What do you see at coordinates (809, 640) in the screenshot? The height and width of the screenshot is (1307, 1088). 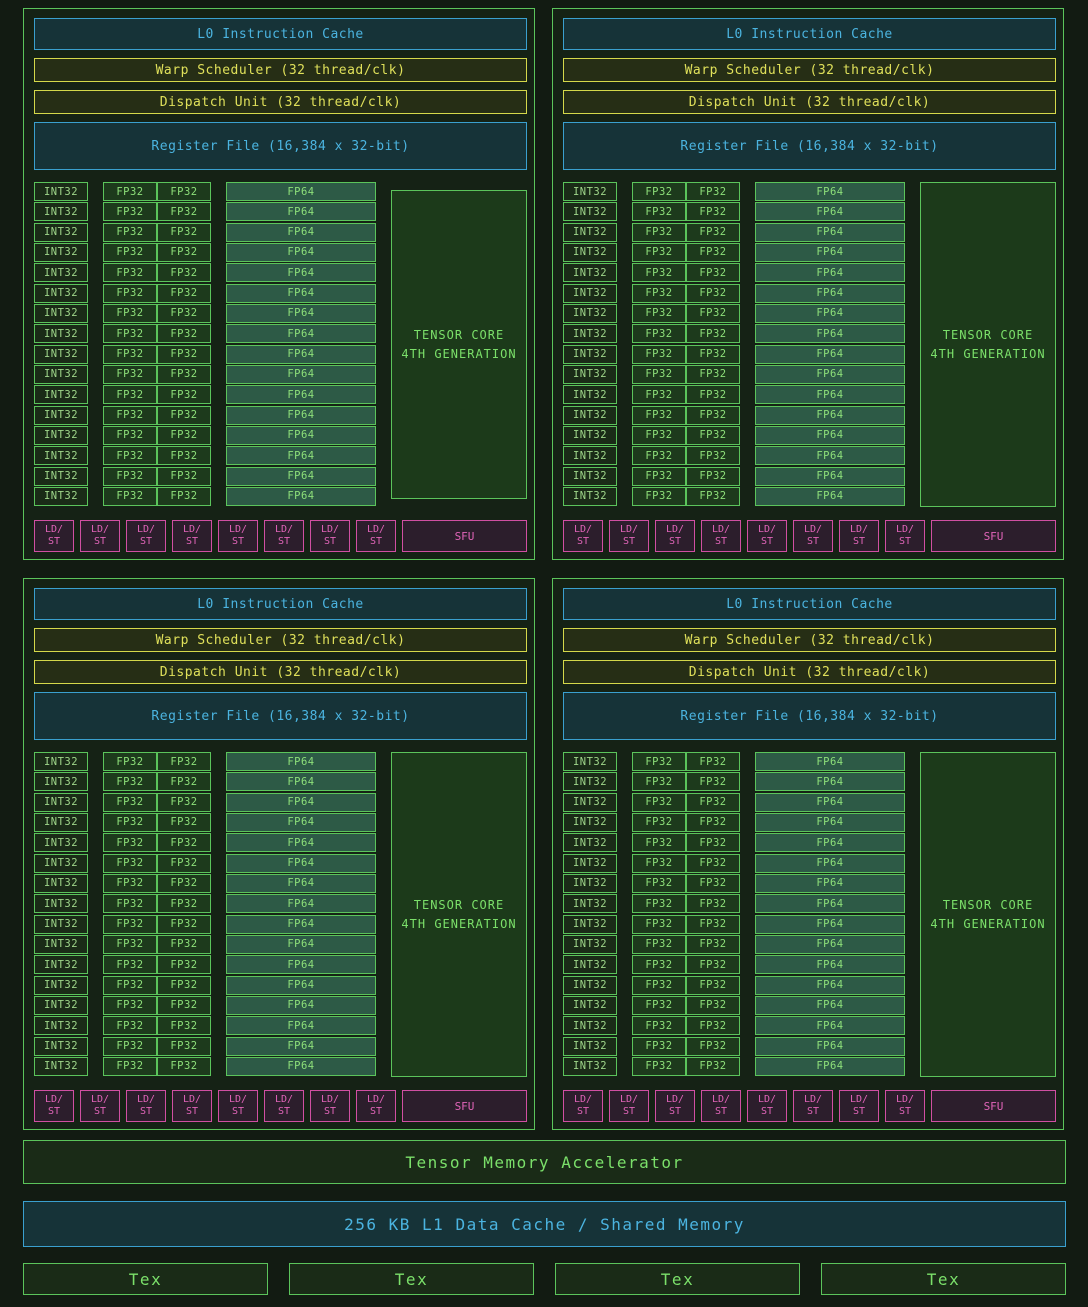 I see `warp-scheduler: Warp Scheduler (32 thread/clk)` at bounding box center [809, 640].